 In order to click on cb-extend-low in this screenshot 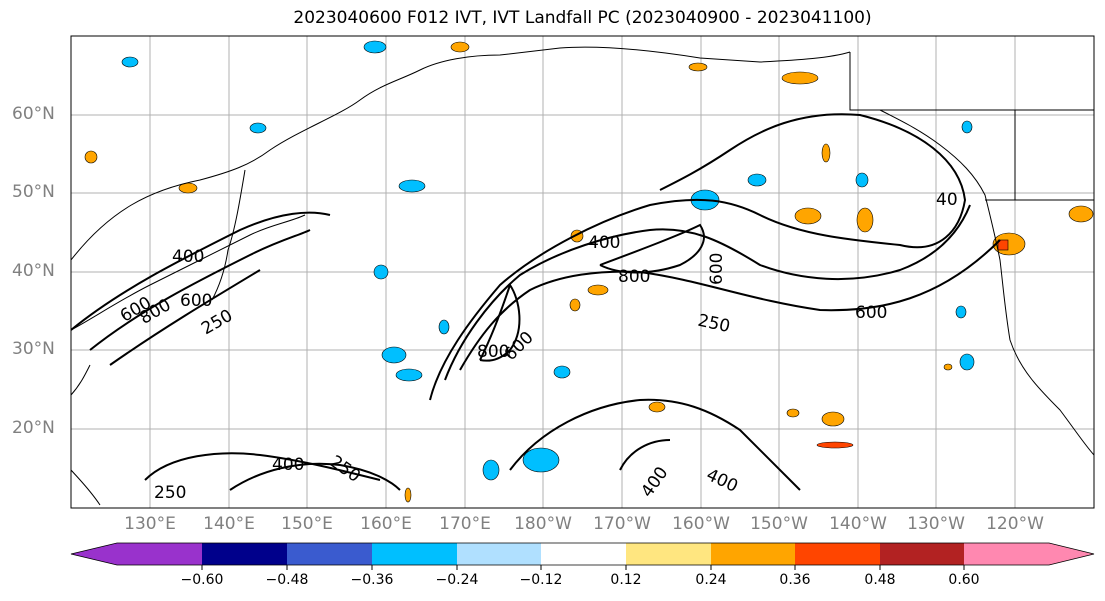, I will do `click(94, 554)`.